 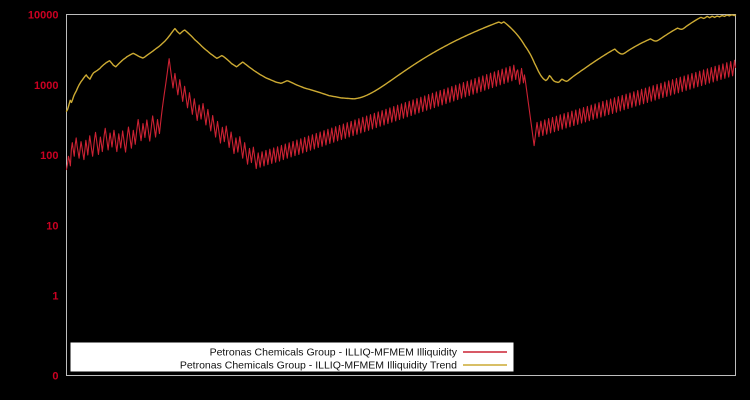 What do you see at coordinates (55, 377) in the screenshot?
I see `y-axis-tick-0: 0` at bounding box center [55, 377].